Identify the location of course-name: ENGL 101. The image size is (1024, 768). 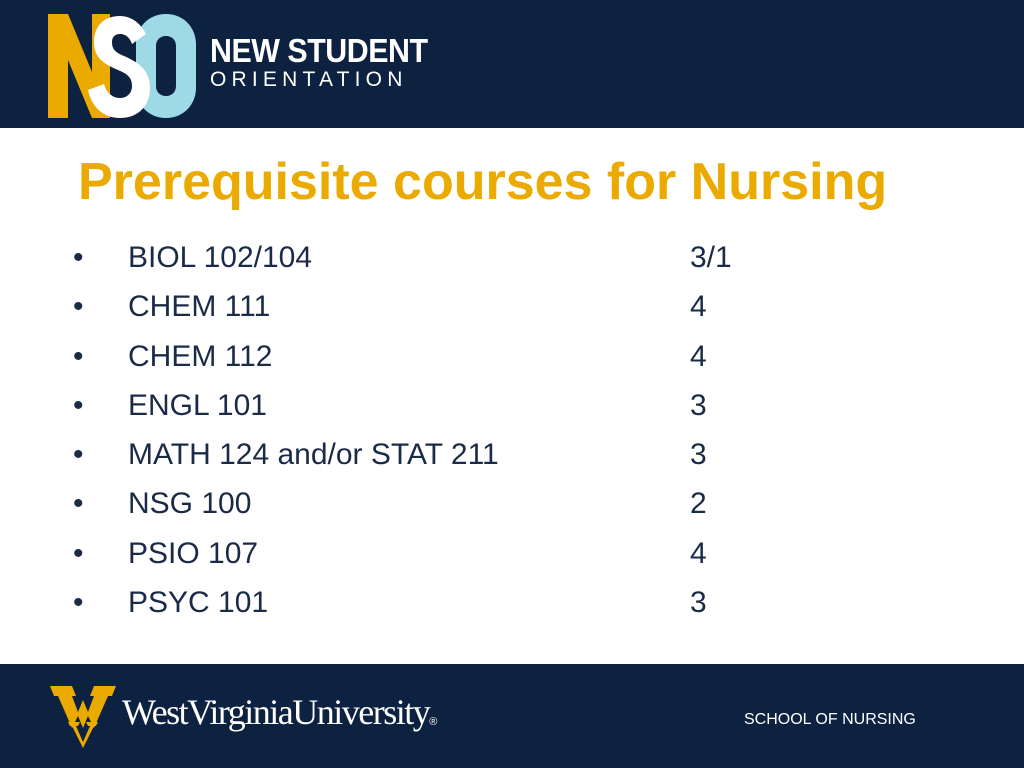
(197, 405).